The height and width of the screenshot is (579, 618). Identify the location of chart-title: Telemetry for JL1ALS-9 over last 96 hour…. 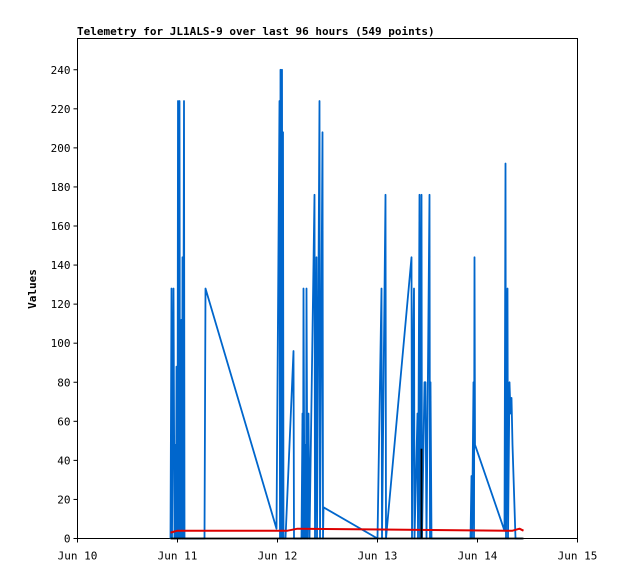
(256, 31).